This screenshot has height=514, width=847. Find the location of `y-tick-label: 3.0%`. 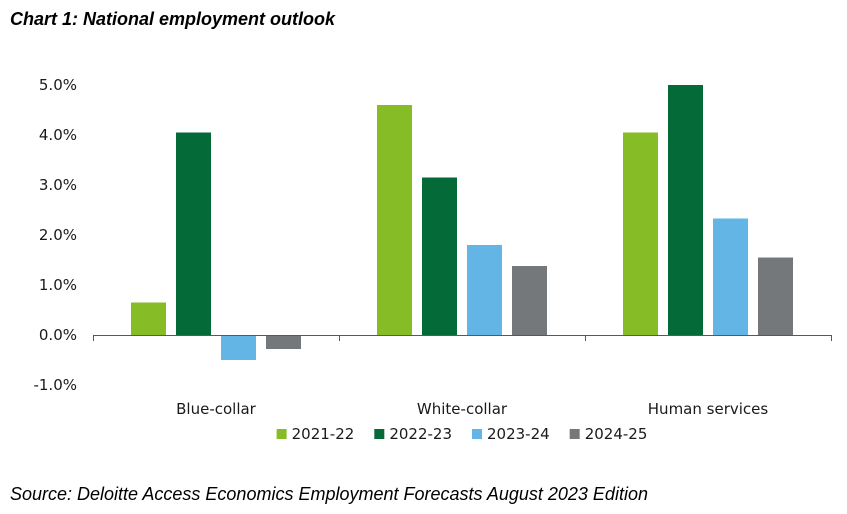

y-tick-label: 3.0% is located at coordinates (58, 185).